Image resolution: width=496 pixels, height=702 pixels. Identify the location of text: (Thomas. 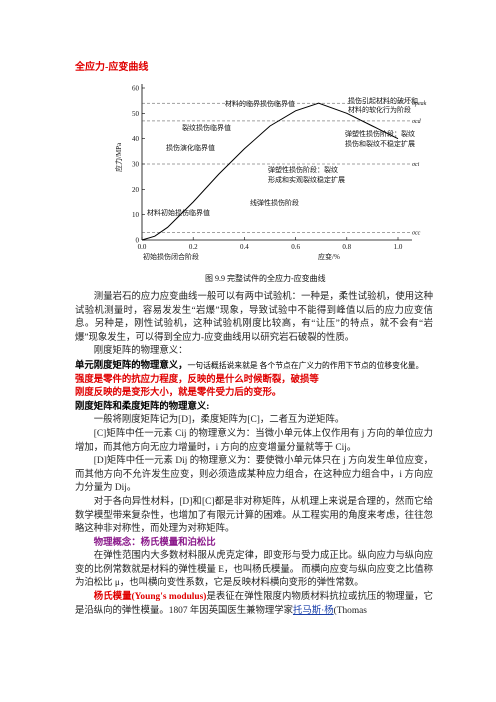
(350, 610).